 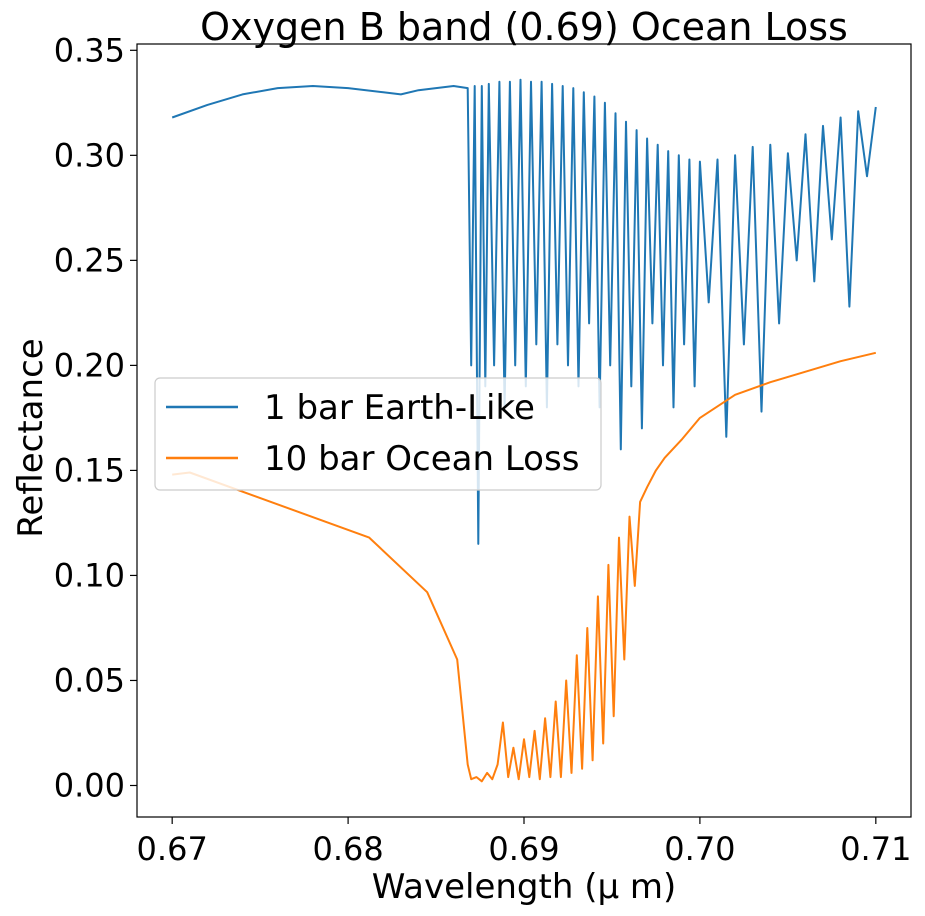 What do you see at coordinates (31, 437) in the screenshot?
I see `y-axis-label: Reflectance` at bounding box center [31, 437].